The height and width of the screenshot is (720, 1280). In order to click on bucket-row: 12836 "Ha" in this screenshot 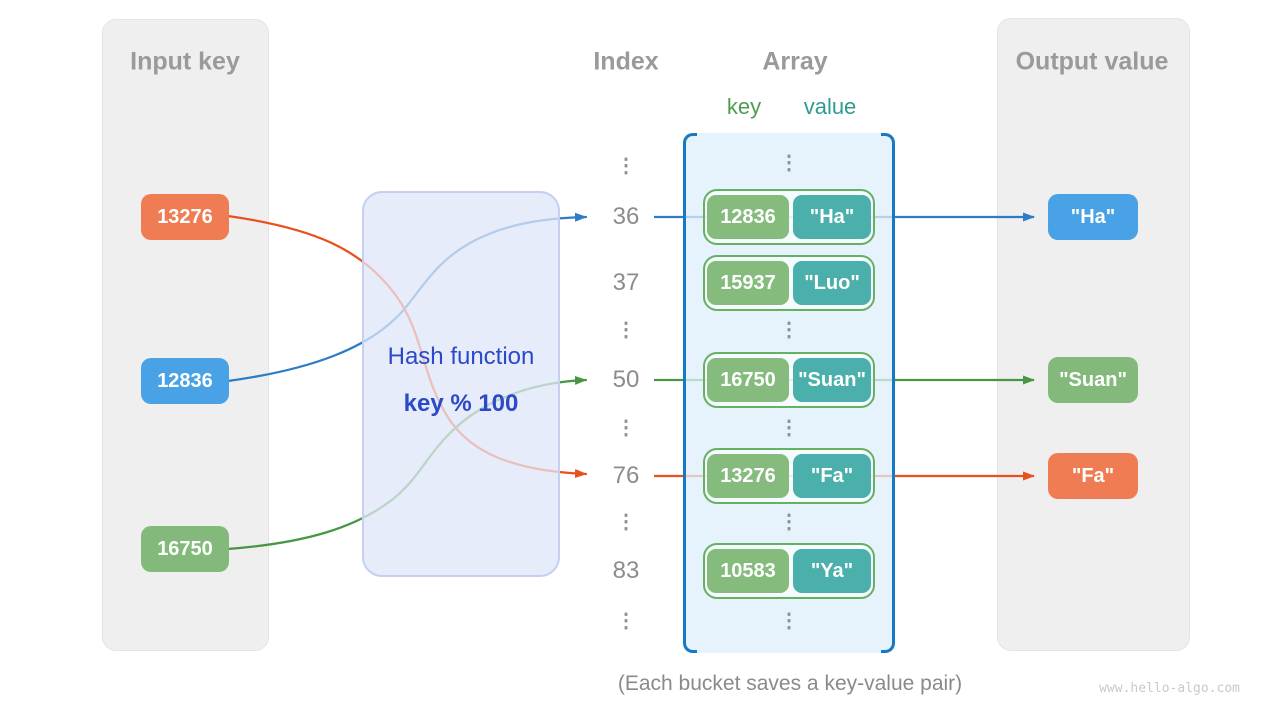, I will do `click(789, 217)`.